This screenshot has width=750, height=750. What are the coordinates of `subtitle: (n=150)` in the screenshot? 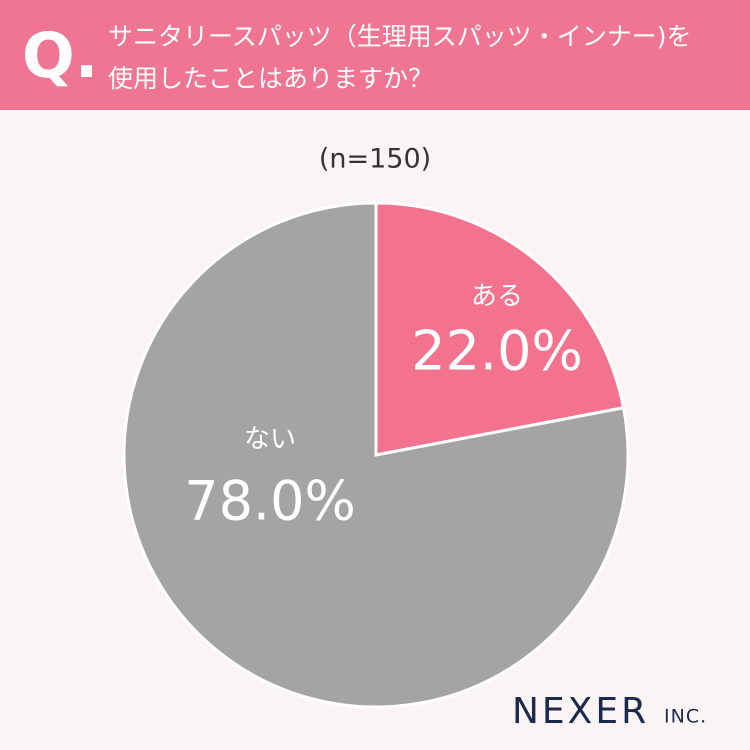 It's located at (375, 159).